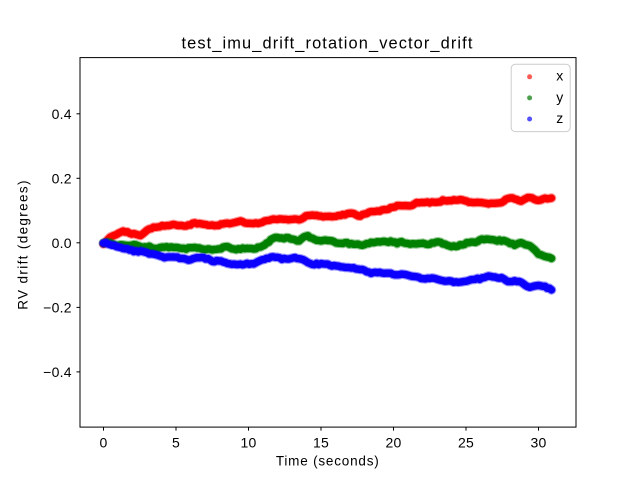 The height and width of the screenshot is (480, 640). What do you see at coordinates (393, 443) in the screenshot?
I see `svg-text: 20` at bounding box center [393, 443].